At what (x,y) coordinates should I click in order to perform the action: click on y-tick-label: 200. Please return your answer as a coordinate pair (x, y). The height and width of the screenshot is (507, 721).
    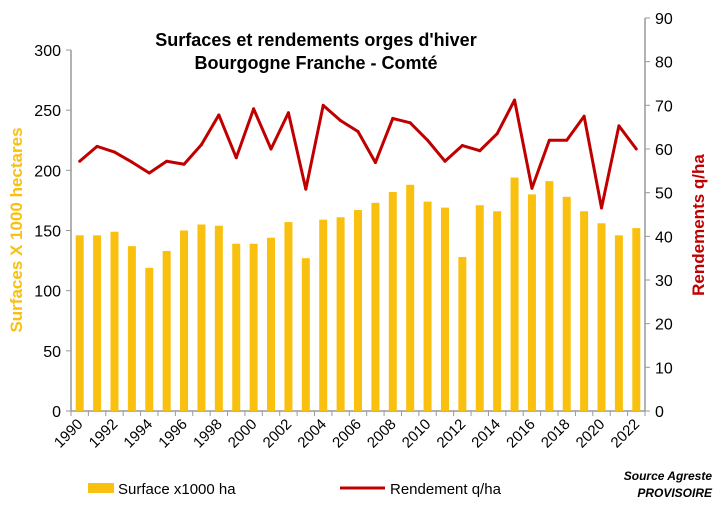
    Looking at the image, I should click on (47, 171).